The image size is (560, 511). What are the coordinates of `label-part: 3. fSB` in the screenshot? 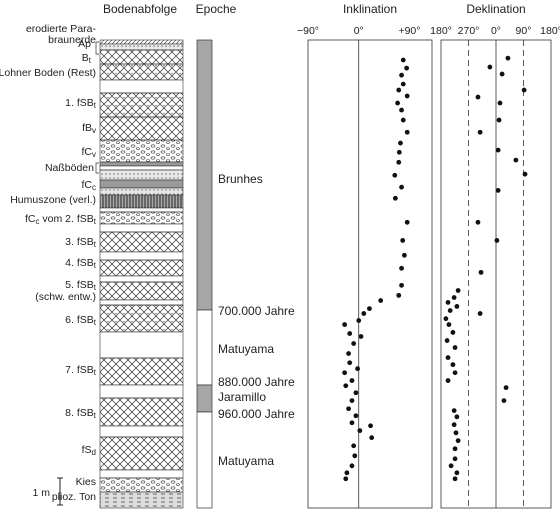 It's located at (79, 242).